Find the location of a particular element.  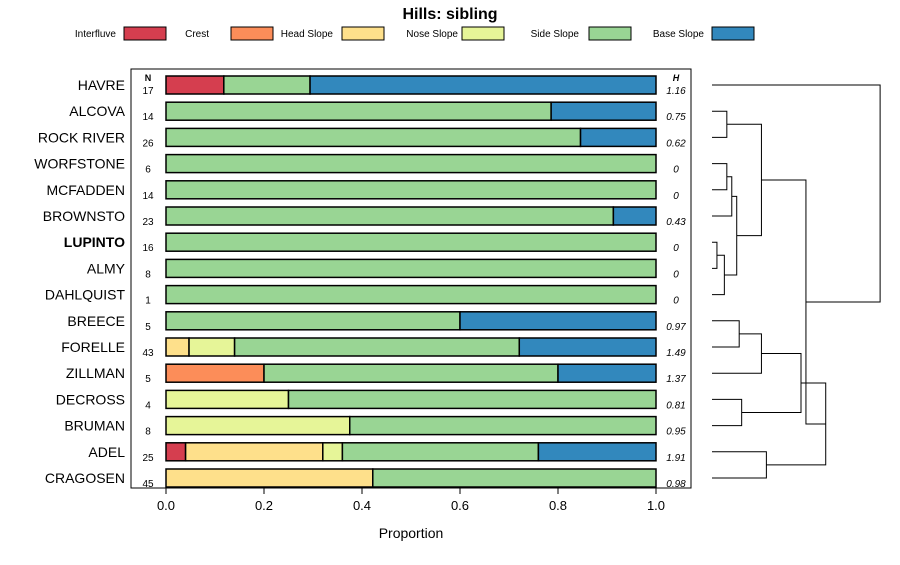

h-column-header: H is located at coordinates (676, 78).